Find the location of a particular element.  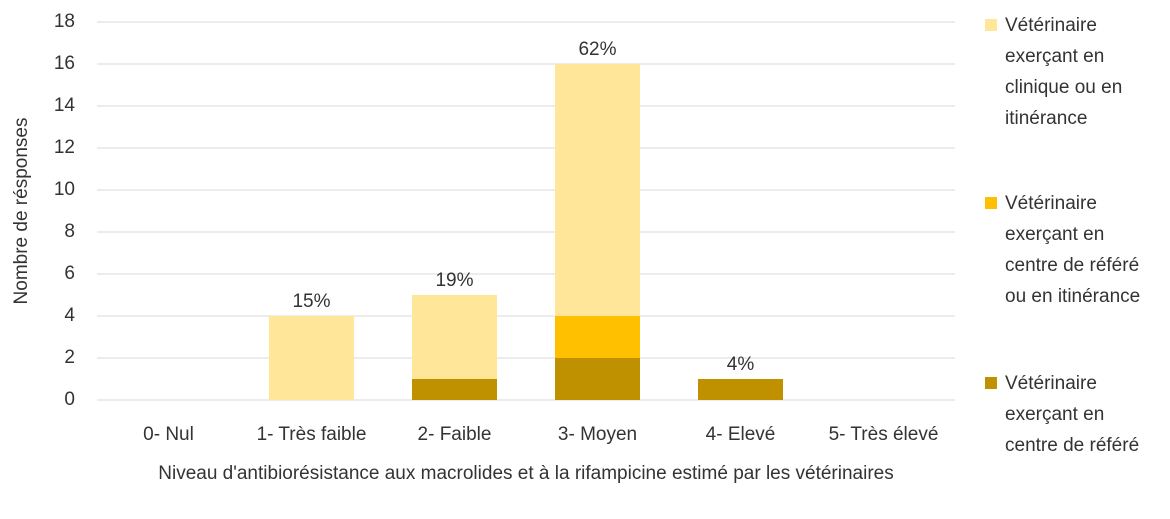

y-axis-title: Nombre de résponses is located at coordinates (21, 211).